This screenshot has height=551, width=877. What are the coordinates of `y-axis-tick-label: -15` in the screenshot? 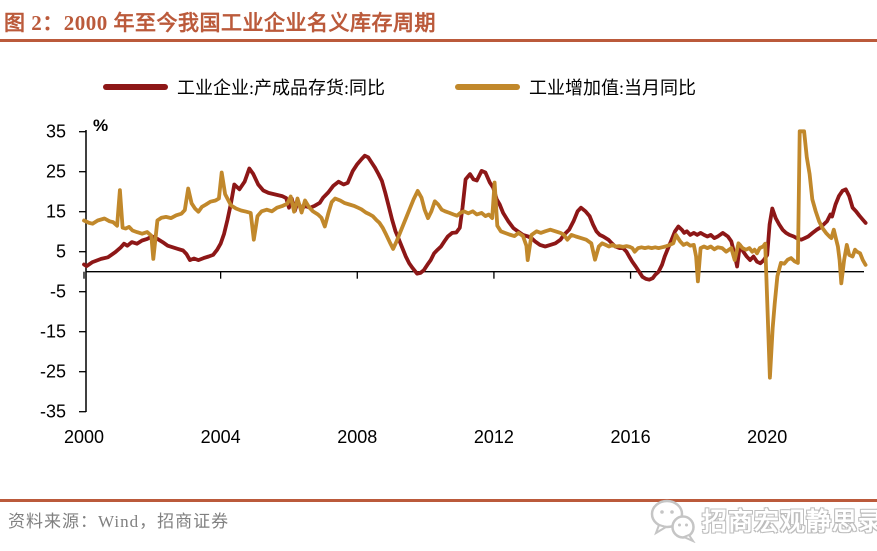 It's located at (53, 332).